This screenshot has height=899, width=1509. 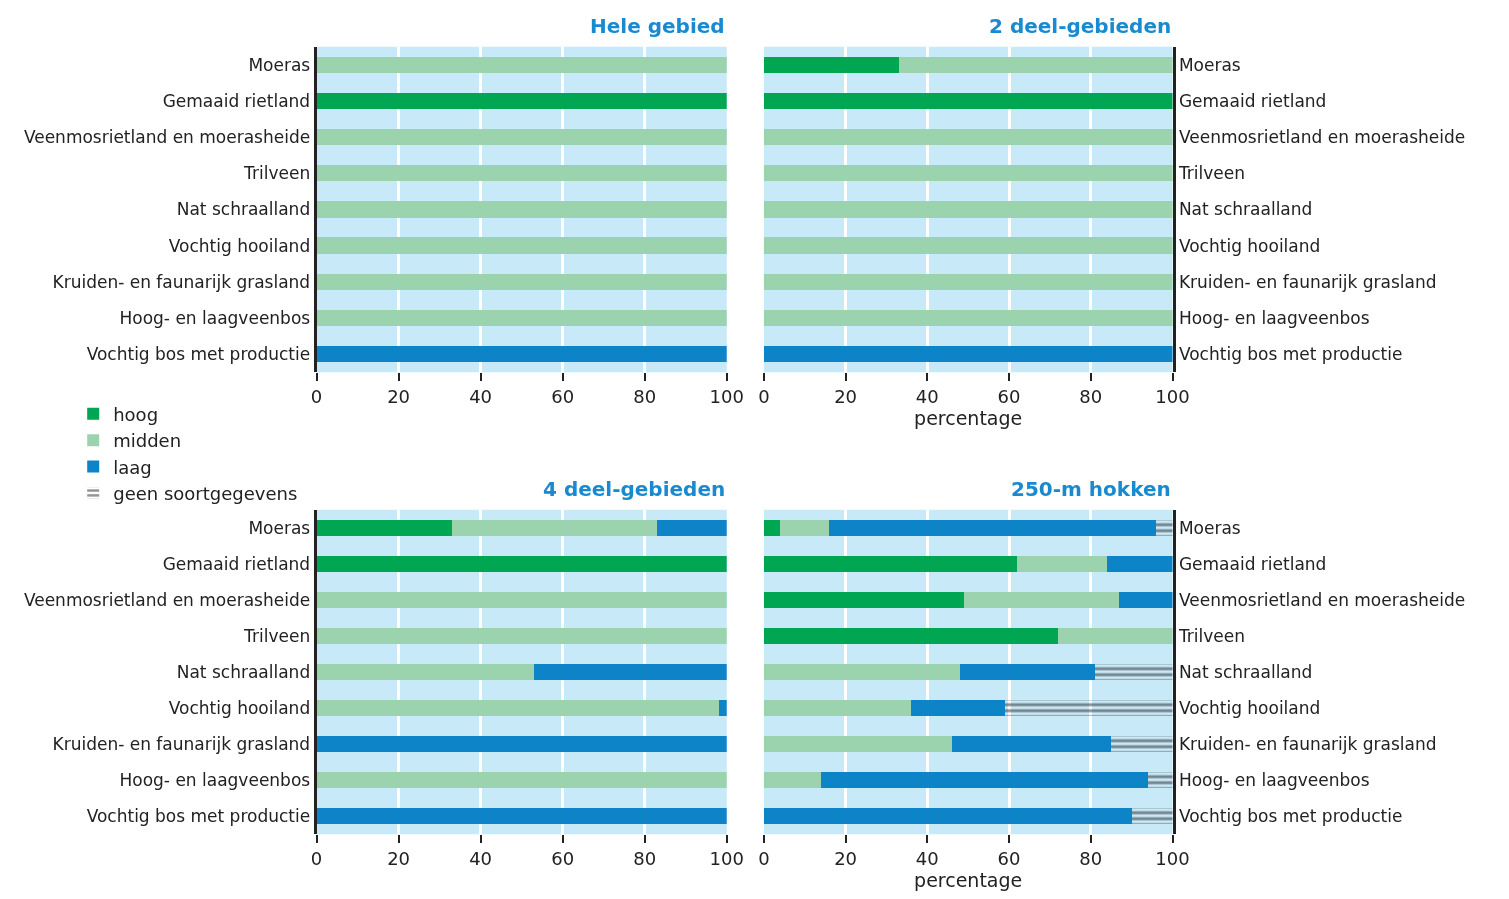 I want to click on legend-label: geen soortgegevens, so click(x=205, y=493).